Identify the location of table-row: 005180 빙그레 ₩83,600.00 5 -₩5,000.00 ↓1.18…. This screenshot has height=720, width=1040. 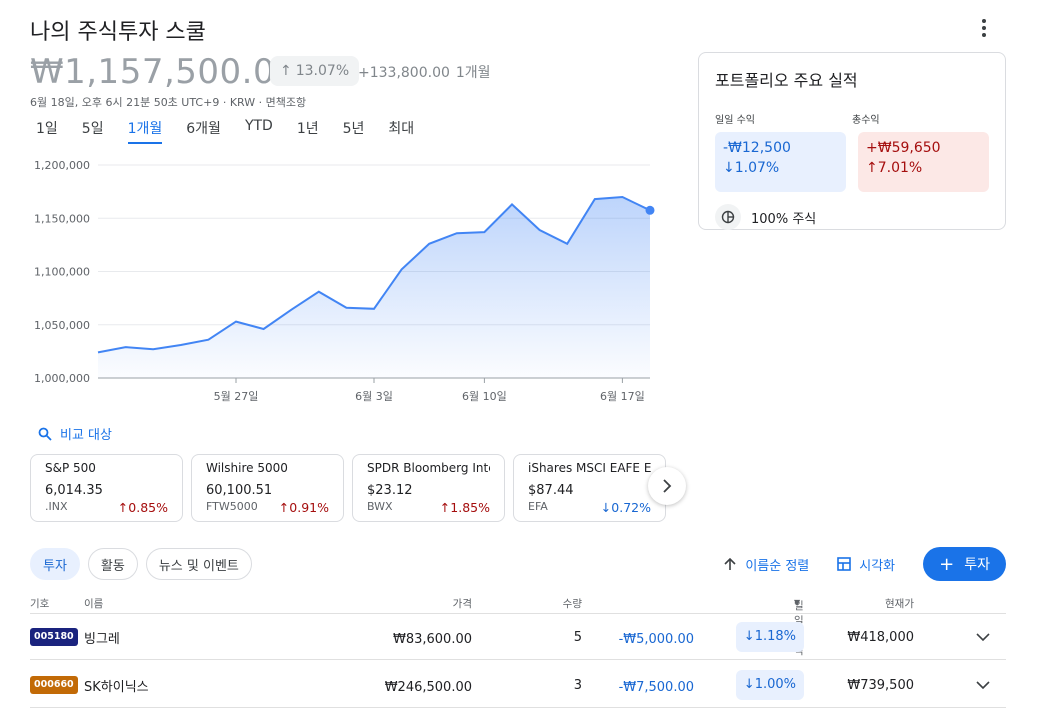
(518, 637).